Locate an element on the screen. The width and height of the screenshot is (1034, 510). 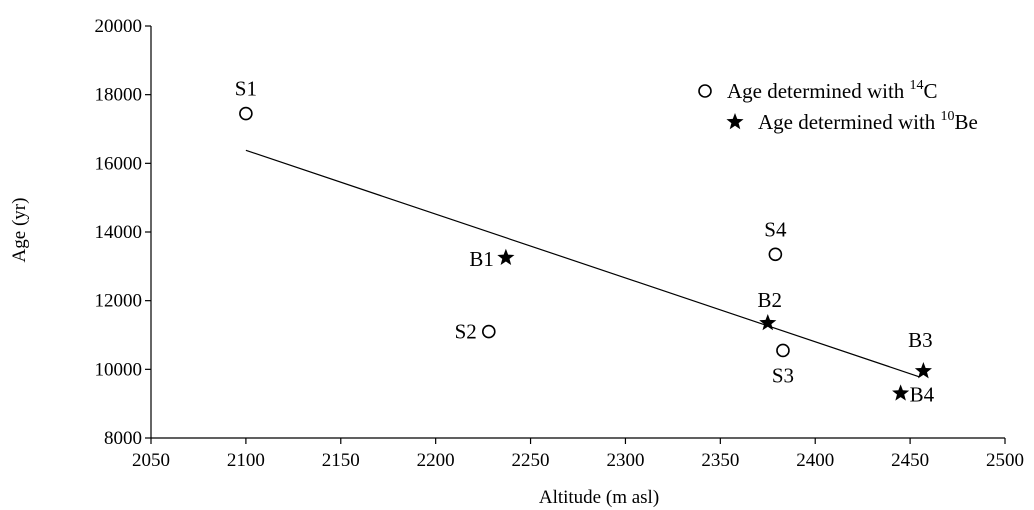
point-s4 is located at coordinates (775, 254).